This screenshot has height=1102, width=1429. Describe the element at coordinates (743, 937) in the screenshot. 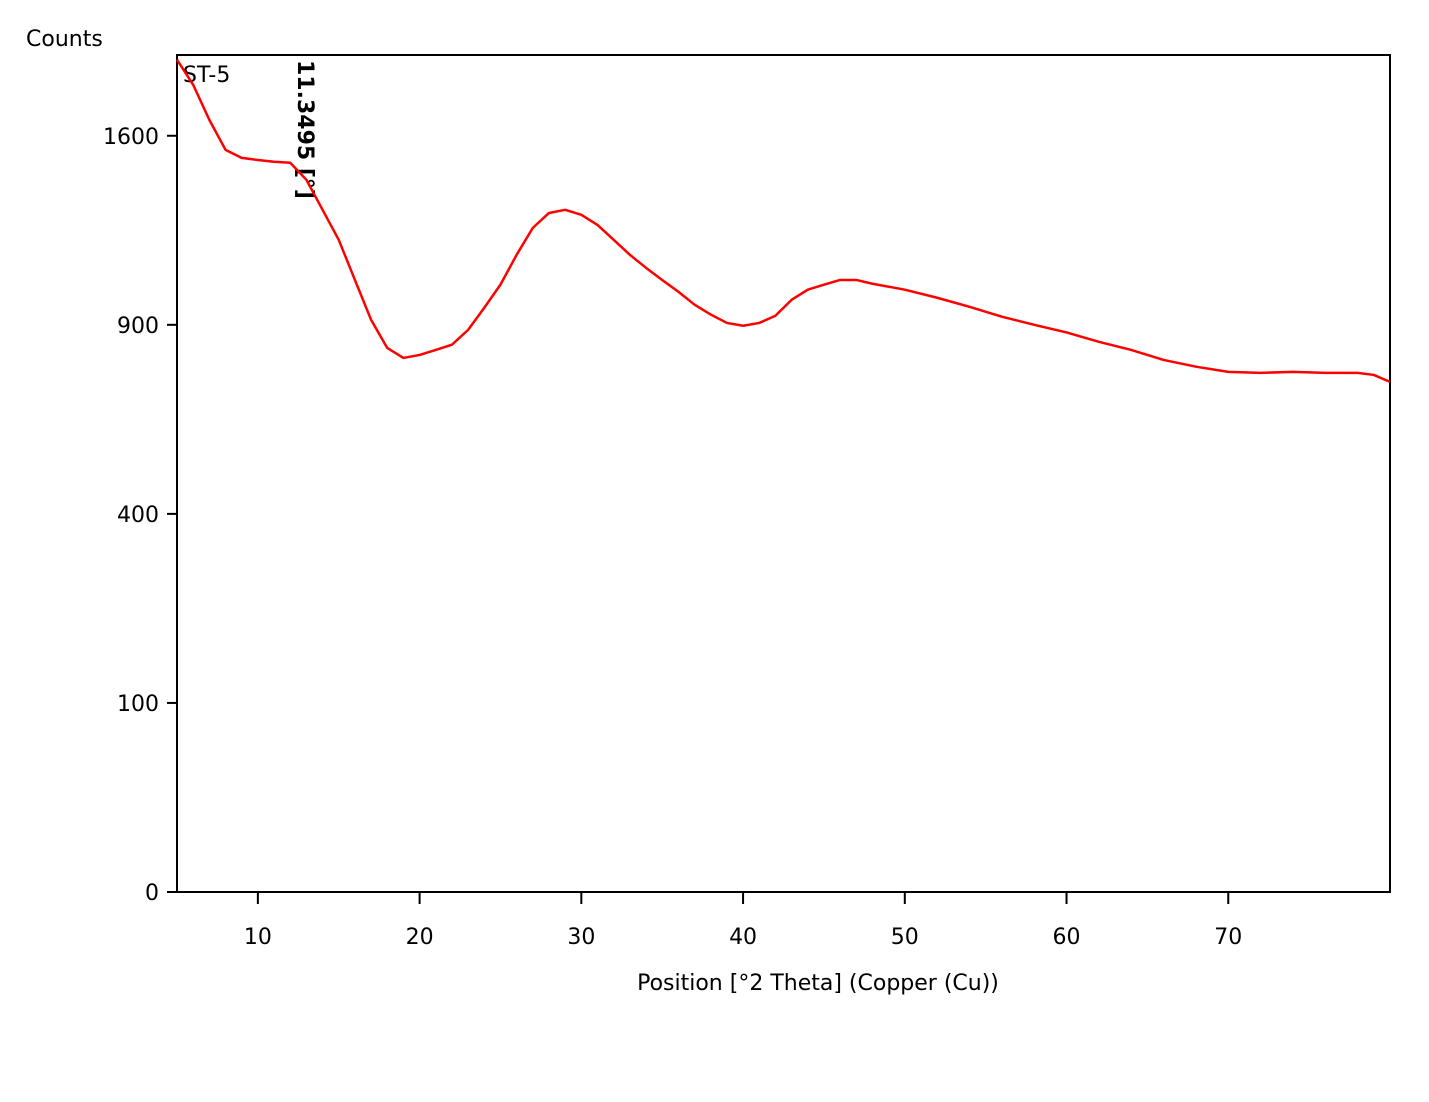

I see `x-tick-label: 40` at that location.